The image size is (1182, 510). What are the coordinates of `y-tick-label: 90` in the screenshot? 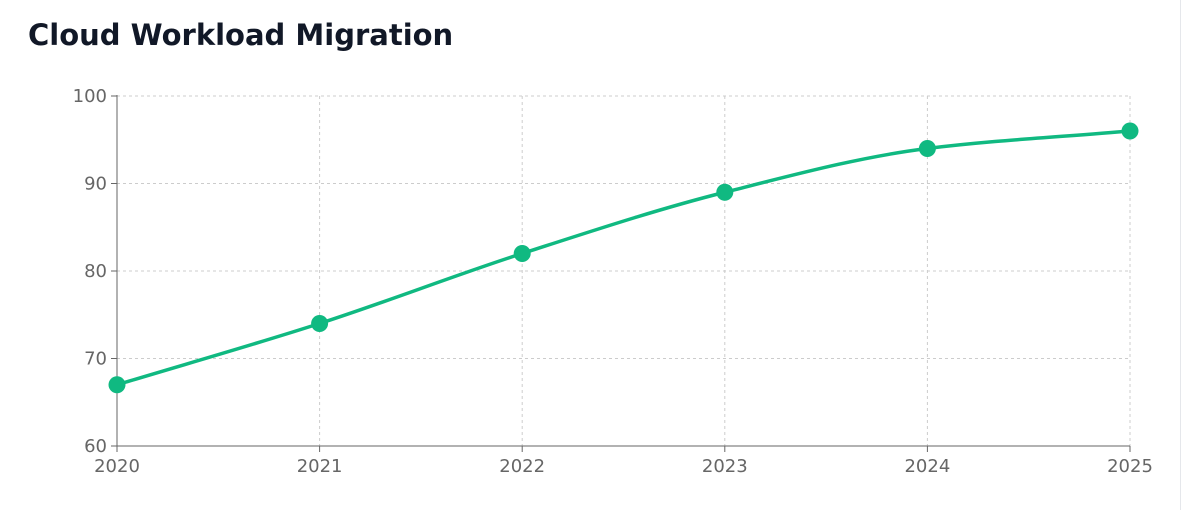 It's located at (95, 184).